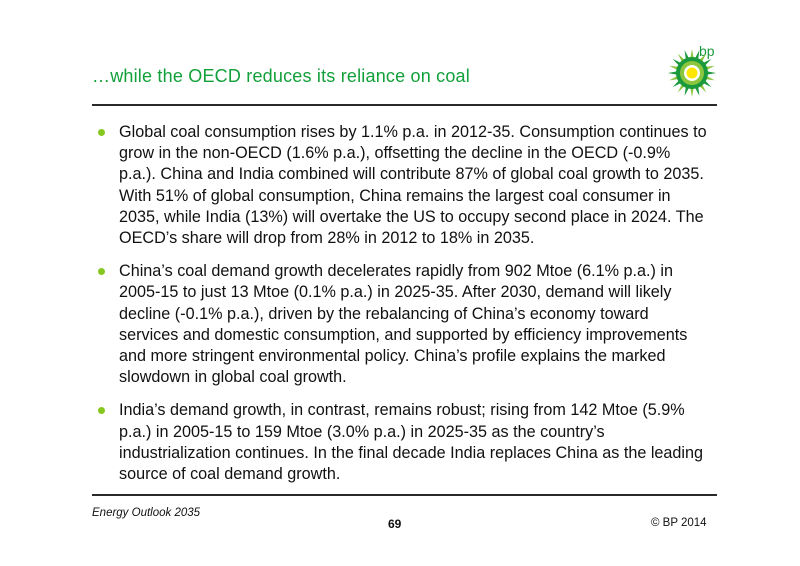  What do you see at coordinates (146, 513) in the screenshot?
I see `footer-publication: Energy Outlook 2035` at bounding box center [146, 513].